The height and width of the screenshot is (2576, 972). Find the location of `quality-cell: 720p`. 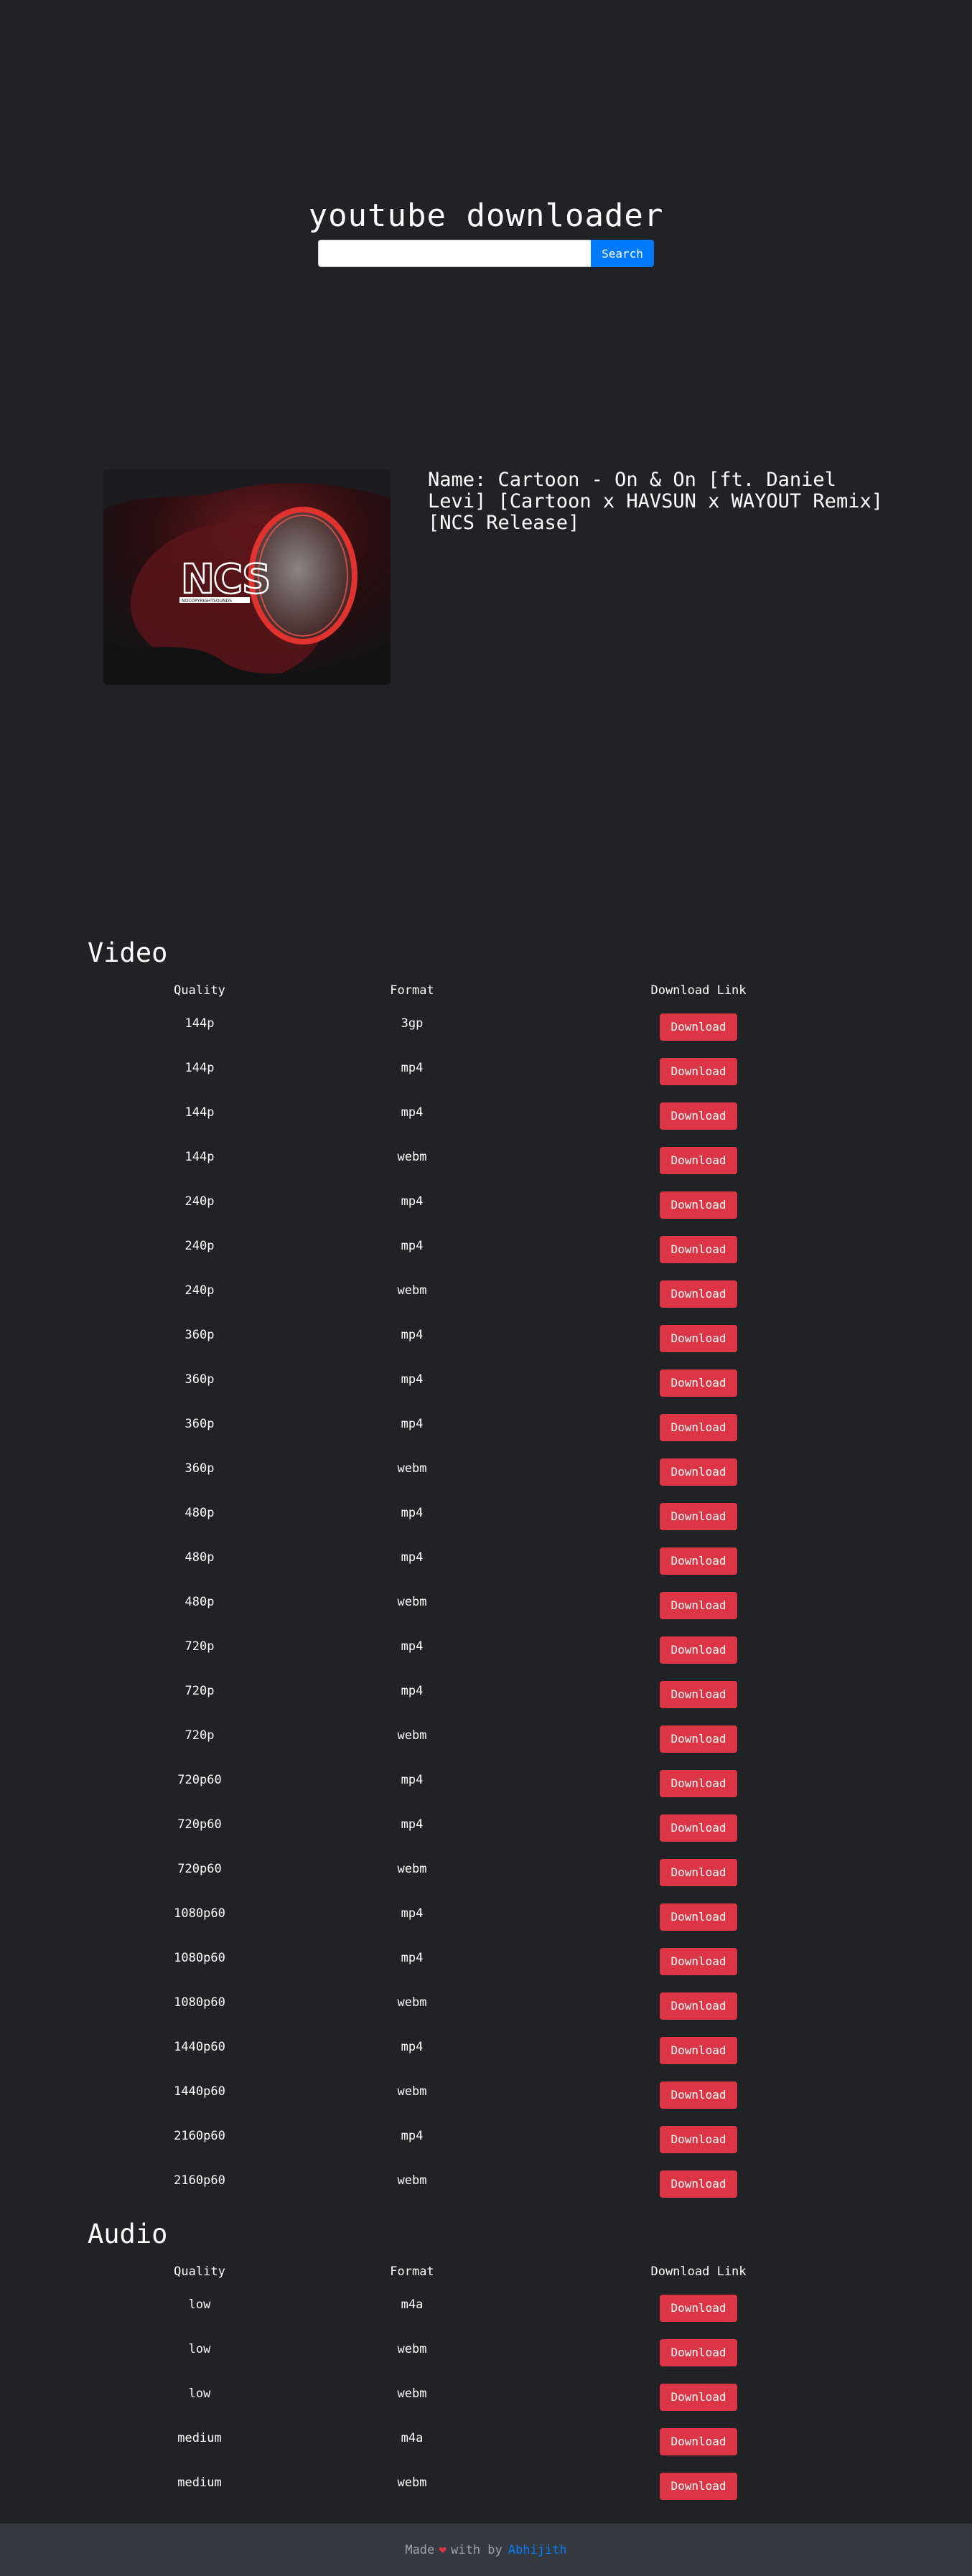

quality-cell: 720p is located at coordinates (200, 1691).